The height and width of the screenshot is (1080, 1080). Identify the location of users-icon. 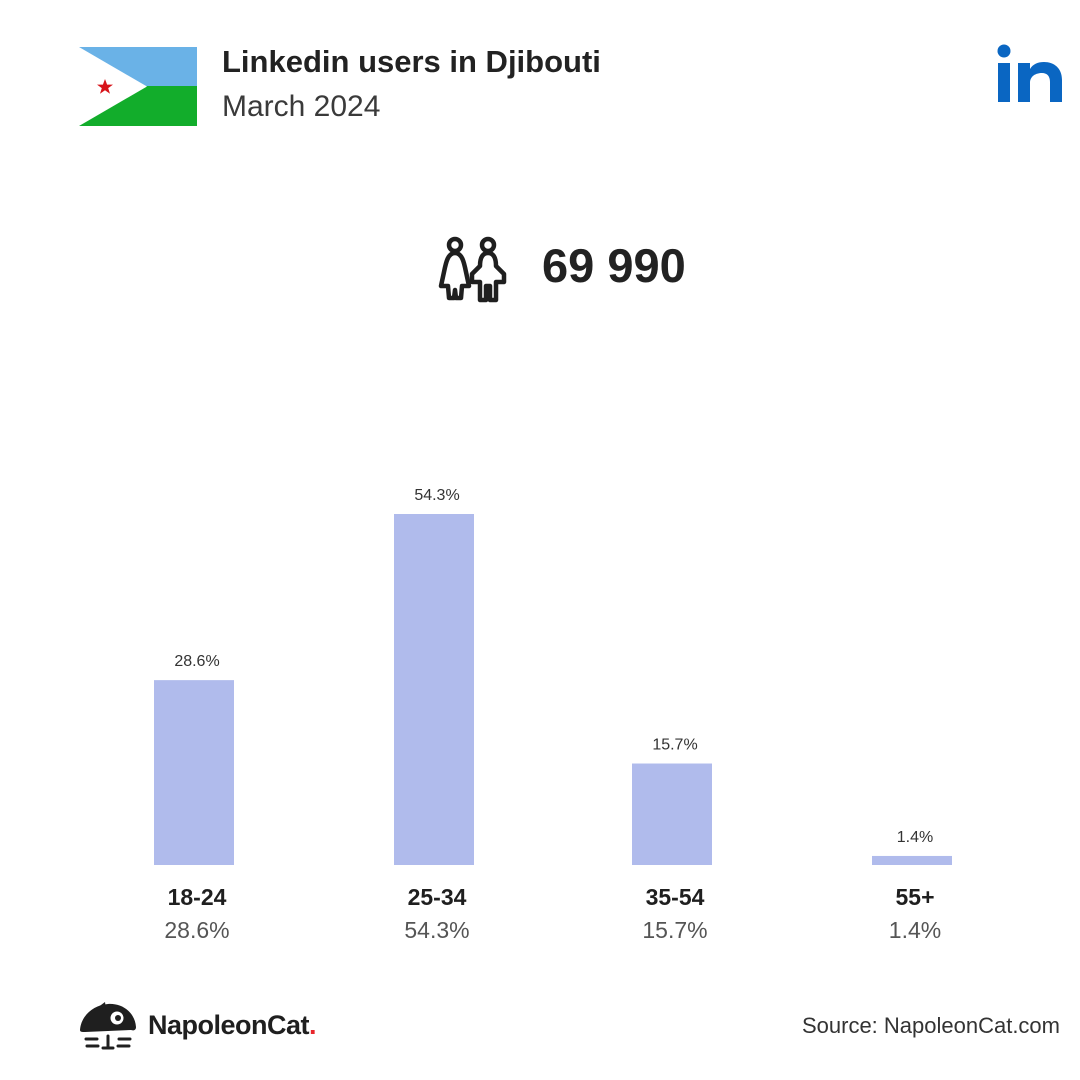
(472, 269).